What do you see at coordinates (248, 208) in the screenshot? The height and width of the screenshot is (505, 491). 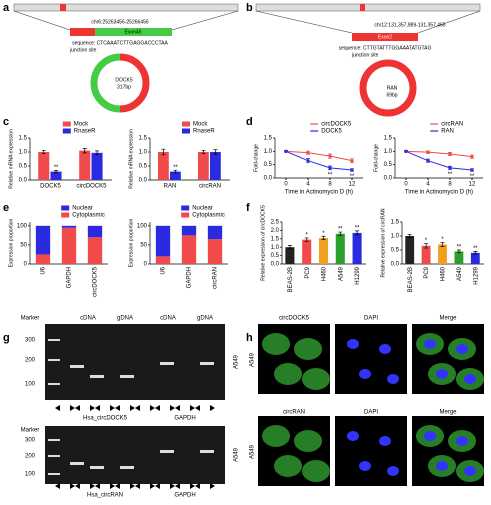 I see `panel-label: f` at bounding box center [248, 208].